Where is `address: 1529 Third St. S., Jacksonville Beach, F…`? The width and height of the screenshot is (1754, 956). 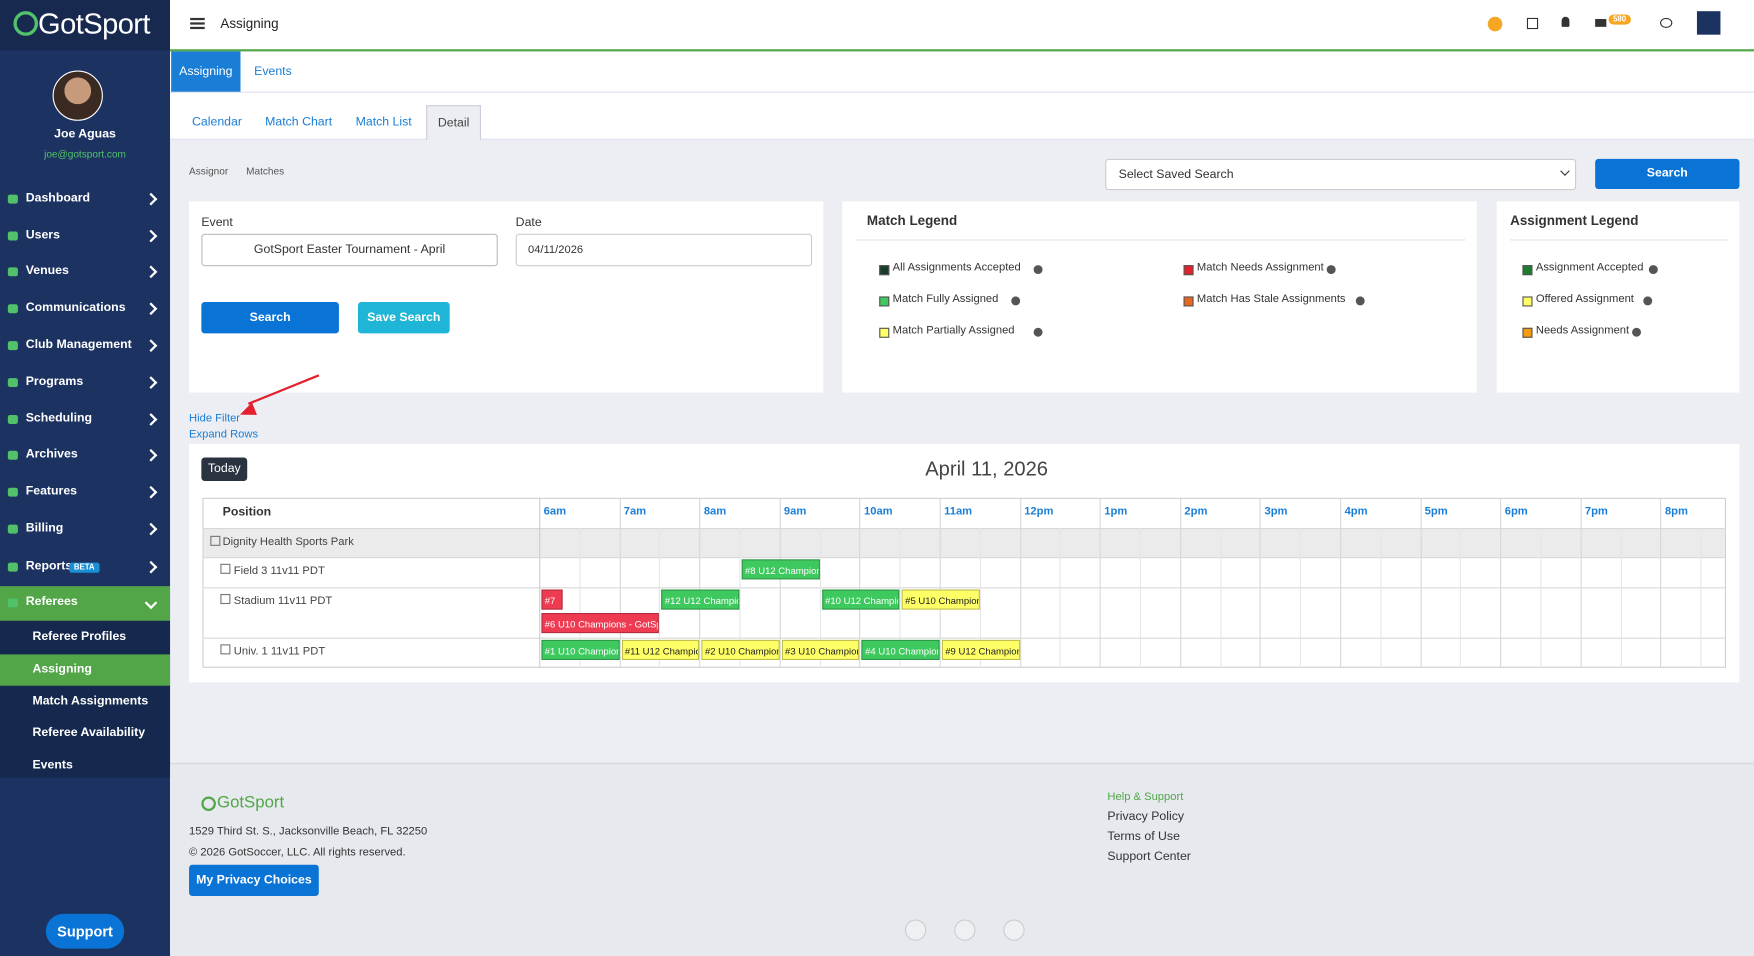 address: 1529 Third St. S., Jacksonville Beach, F… is located at coordinates (308, 831).